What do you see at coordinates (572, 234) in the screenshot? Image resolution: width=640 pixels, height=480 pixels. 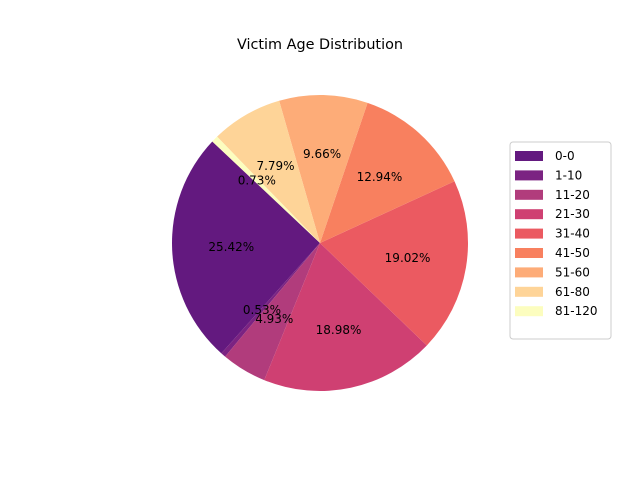 I see `legend-label-31-40: 31-40` at bounding box center [572, 234].